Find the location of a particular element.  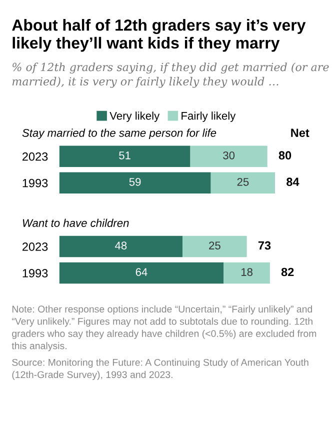

legend-label: Very likely is located at coordinates (135, 117).